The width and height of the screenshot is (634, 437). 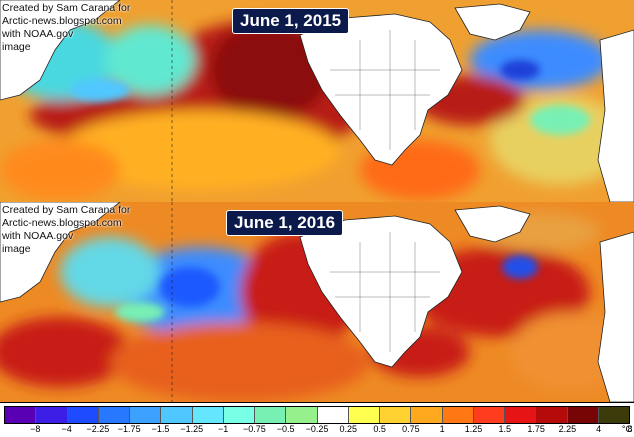 I want to click on tick-label: 8, so click(x=630, y=429).